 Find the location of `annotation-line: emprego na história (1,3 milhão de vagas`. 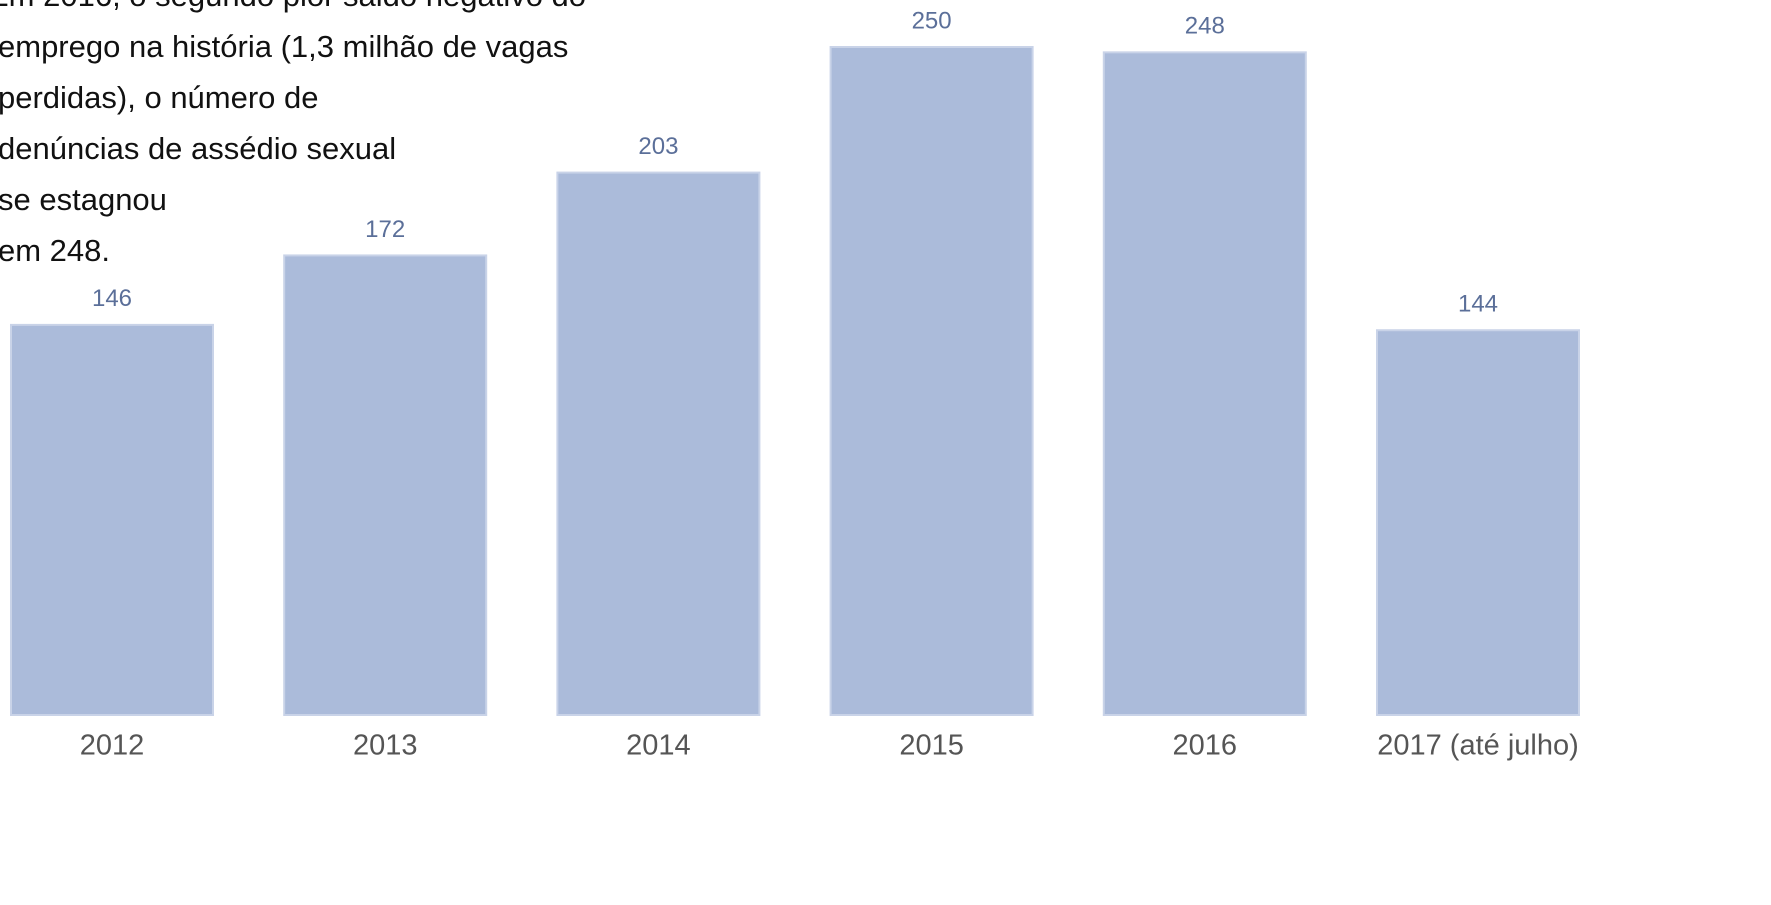

annotation-line: emprego na história (1,3 milhão de vagas is located at coordinates (284, 46).